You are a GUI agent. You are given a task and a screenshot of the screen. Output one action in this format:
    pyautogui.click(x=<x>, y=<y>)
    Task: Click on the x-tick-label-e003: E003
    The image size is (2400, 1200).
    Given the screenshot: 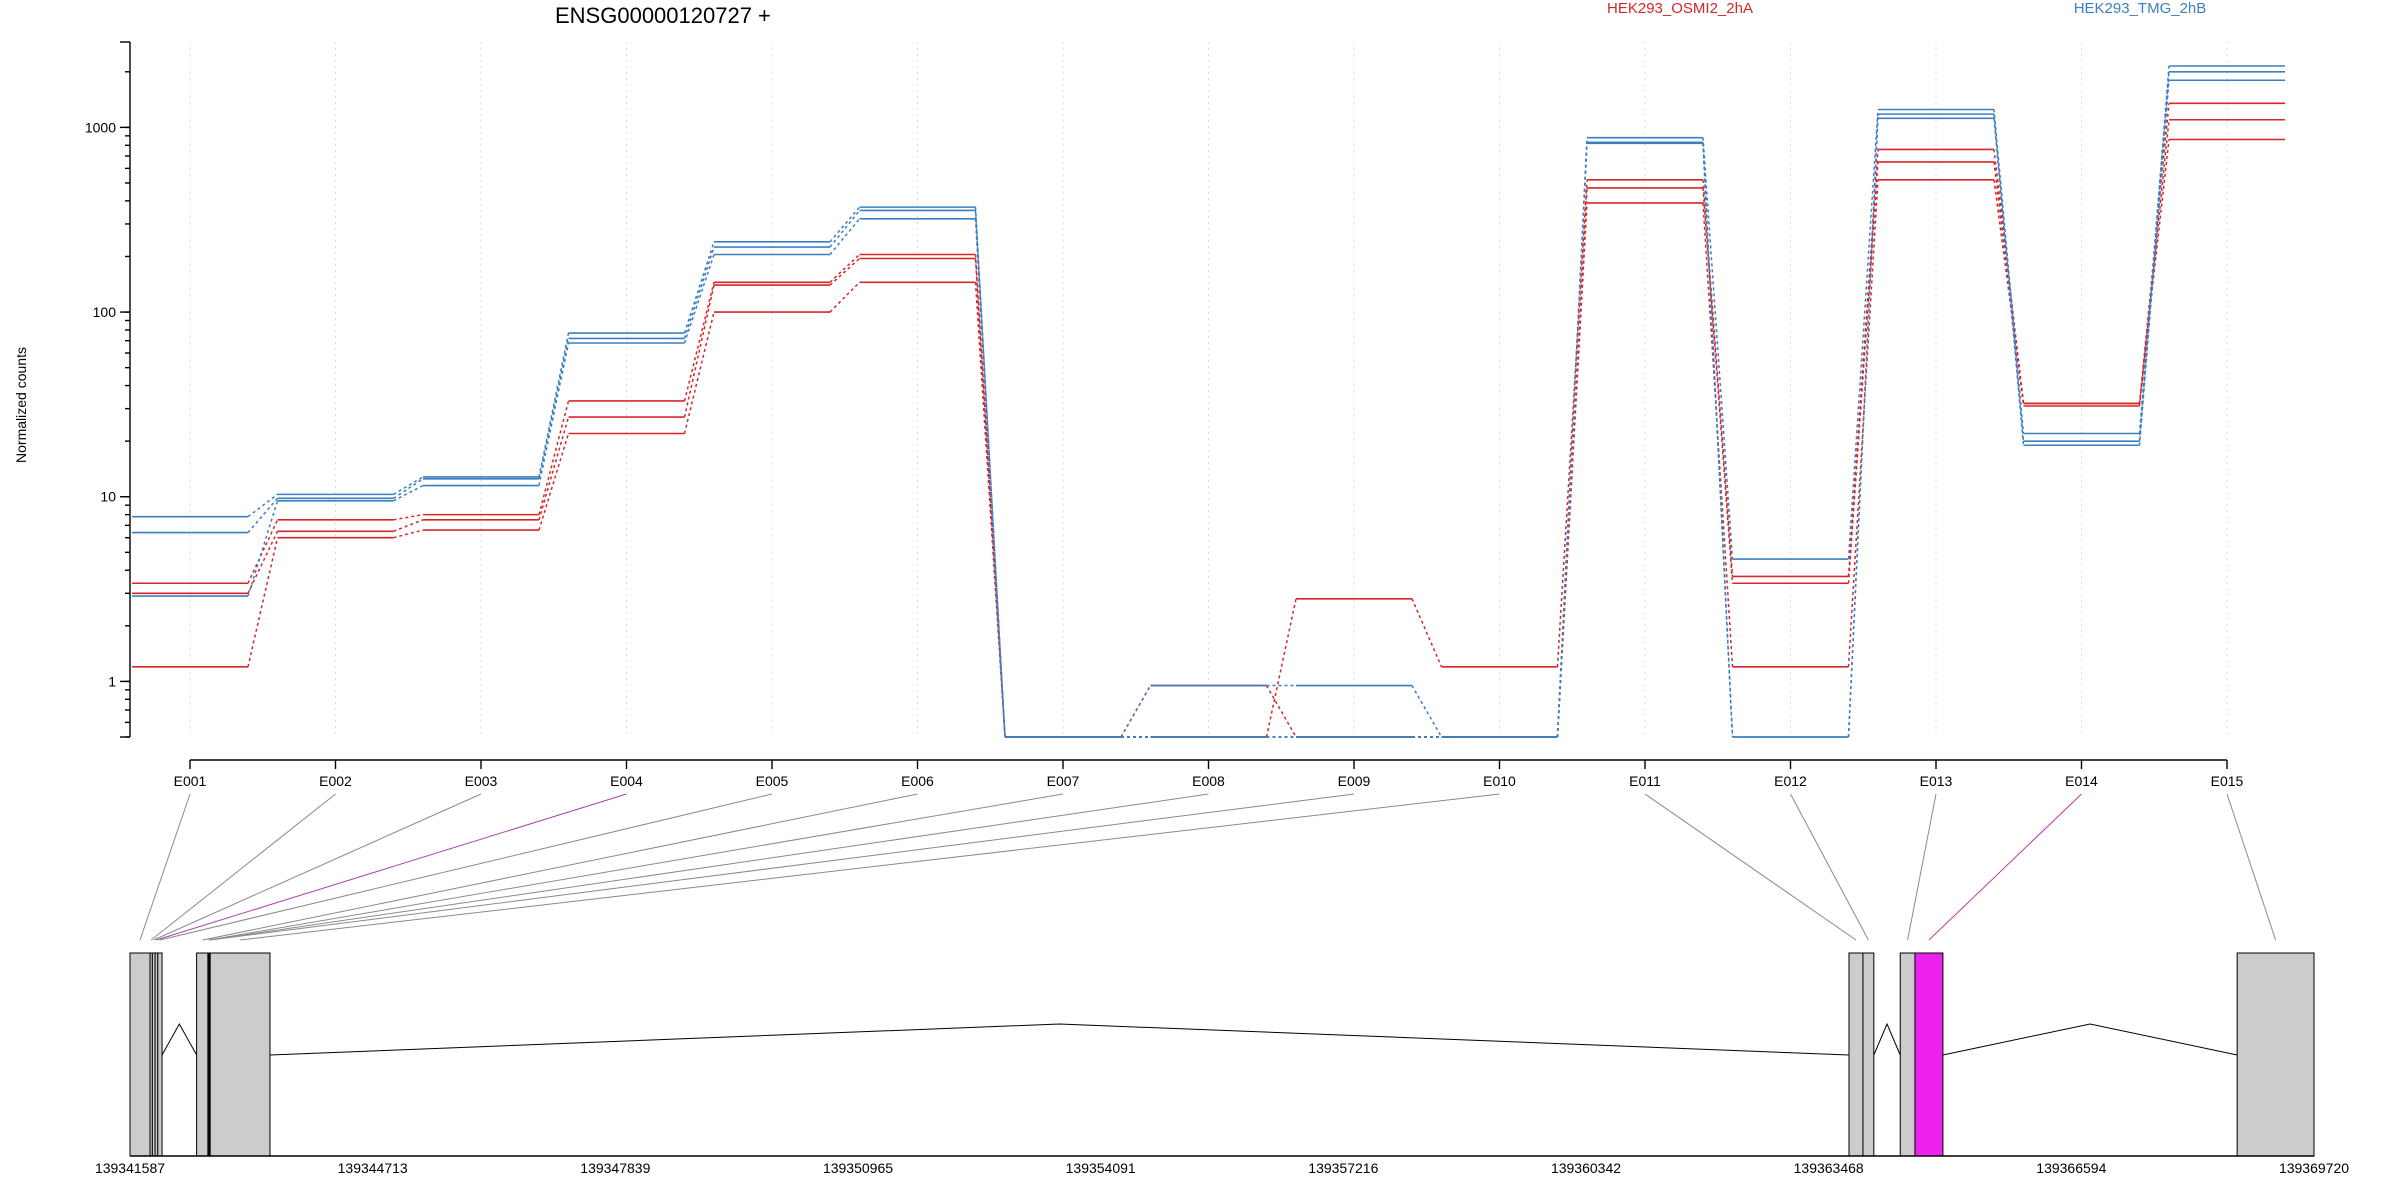 What is the action you would take?
    pyautogui.click(x=481, y=781)
    